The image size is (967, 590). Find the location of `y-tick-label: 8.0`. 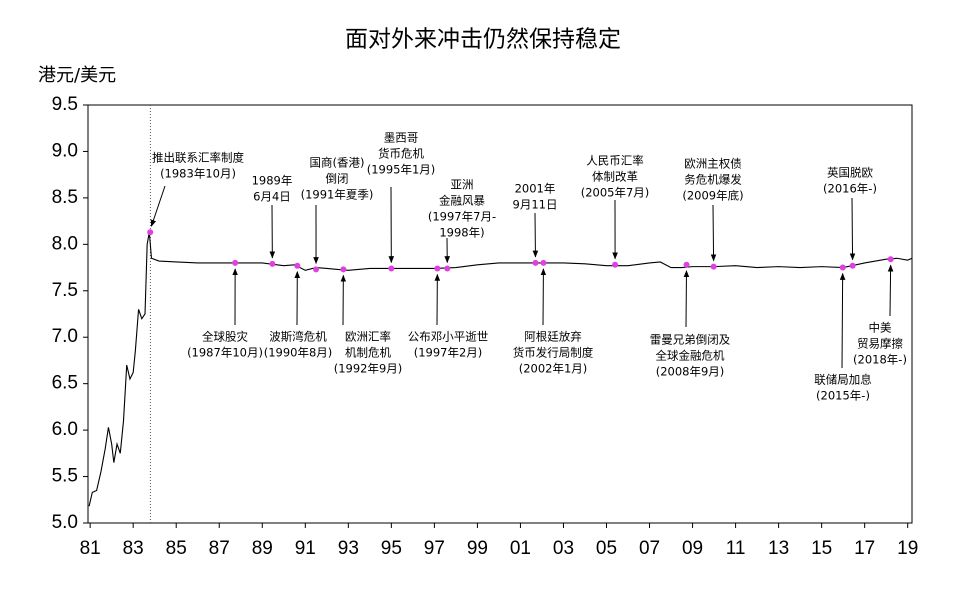

y-tick-label: 8.0 is located at coordinates (65, 243).